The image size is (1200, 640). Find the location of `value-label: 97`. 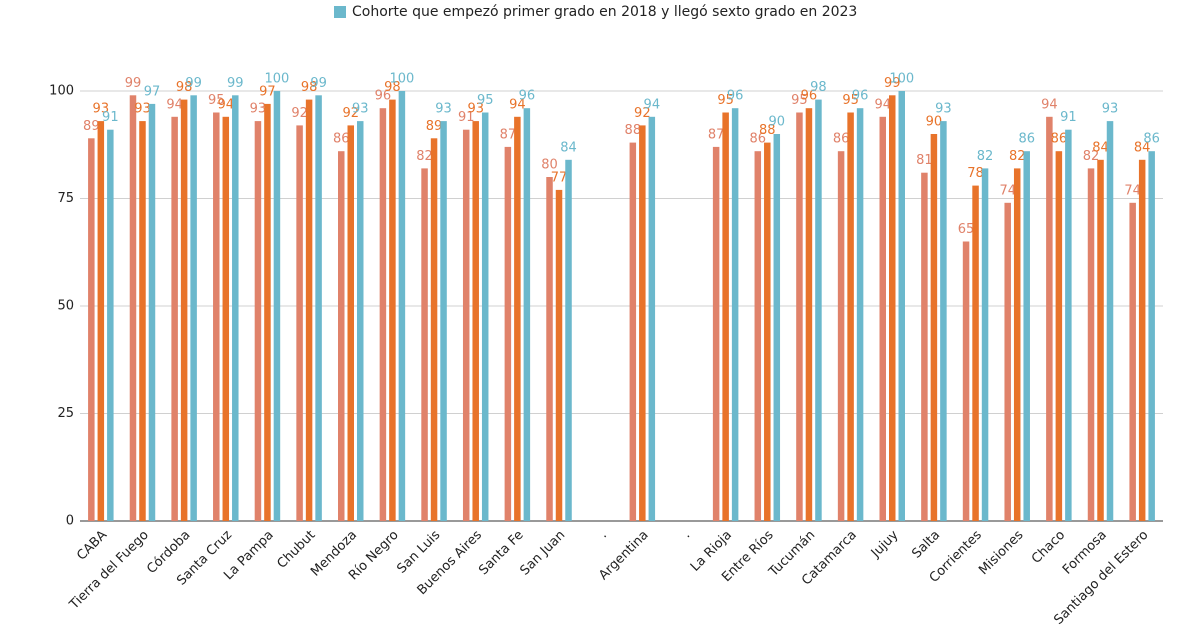

value-label: 97 is located at coordinates (152, 91).